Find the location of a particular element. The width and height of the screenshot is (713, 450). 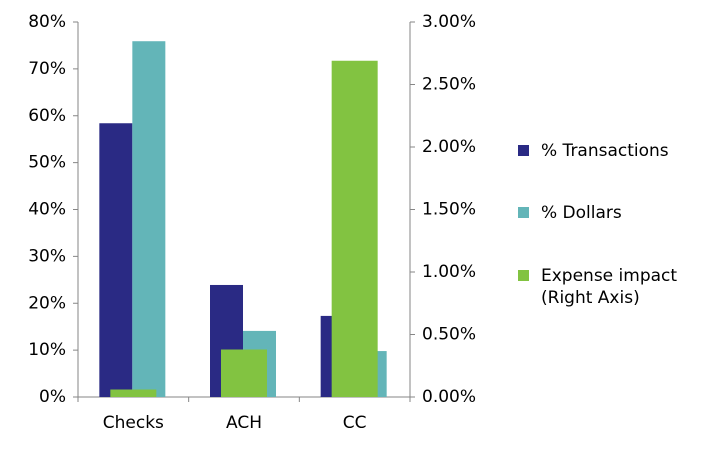

x-tick-label: ACH is located at coordinates (244, 423).